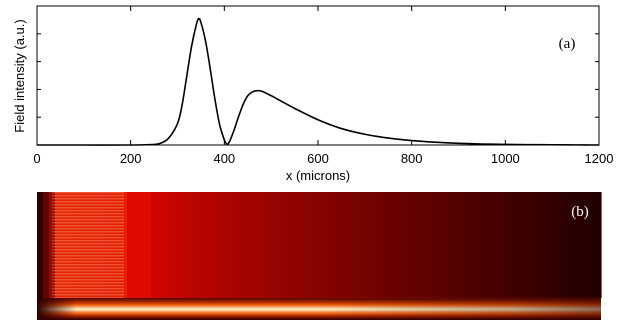 The width and height of the screenshot is (629, 322). I want to click on x-tick-label: 600, so click(318, 158).